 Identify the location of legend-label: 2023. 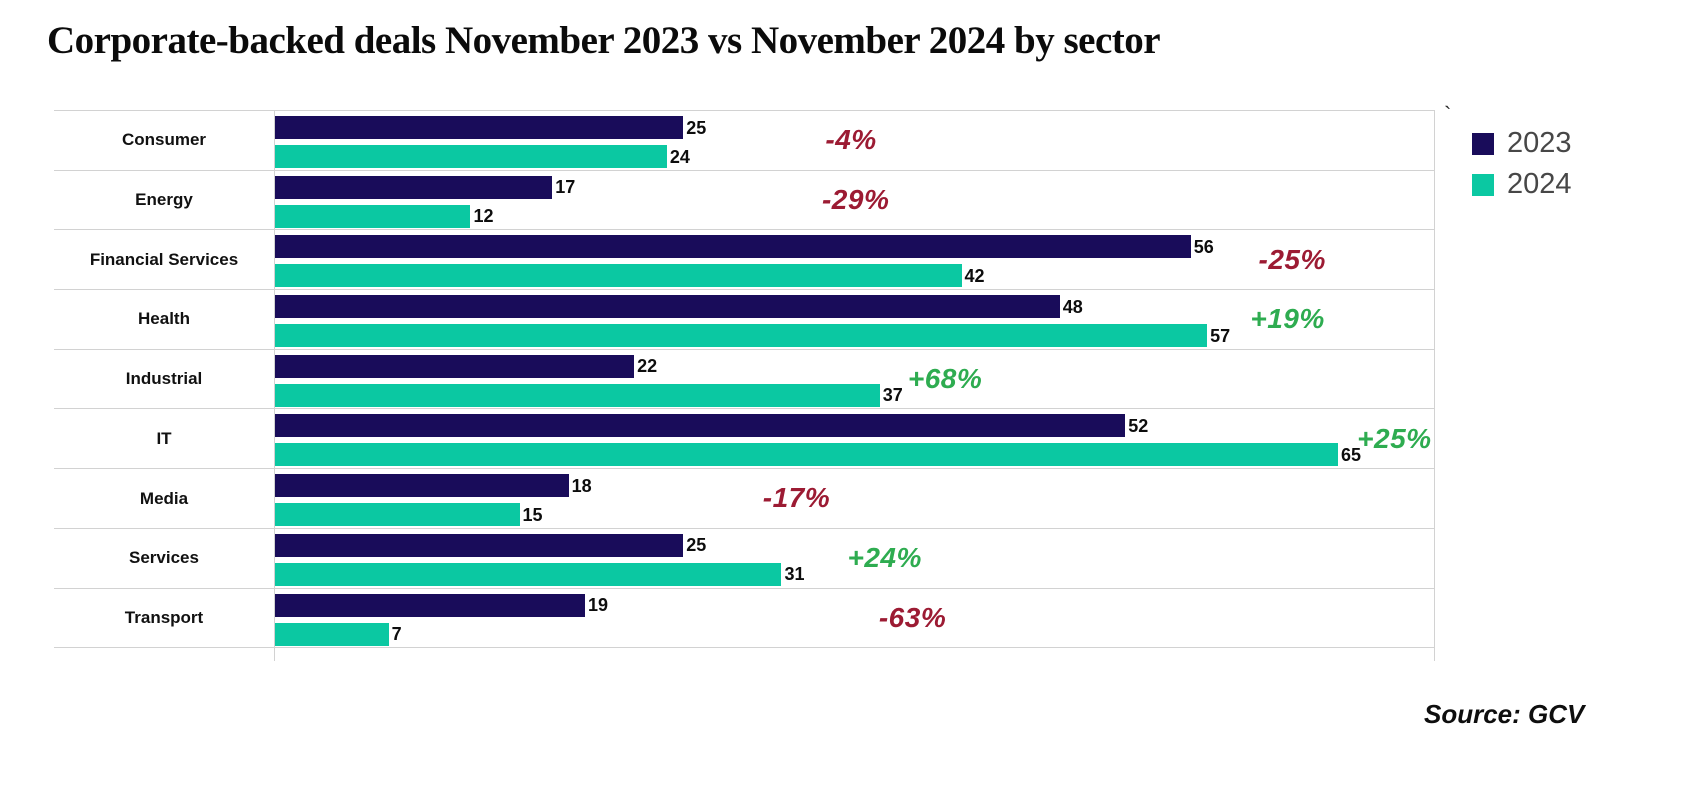
(1539, 143).